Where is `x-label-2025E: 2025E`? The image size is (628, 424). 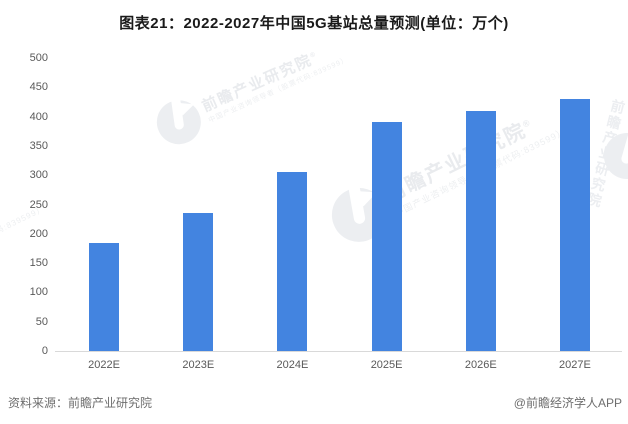
x-label-2025E: 2025E is located at coordinates (386, 365).